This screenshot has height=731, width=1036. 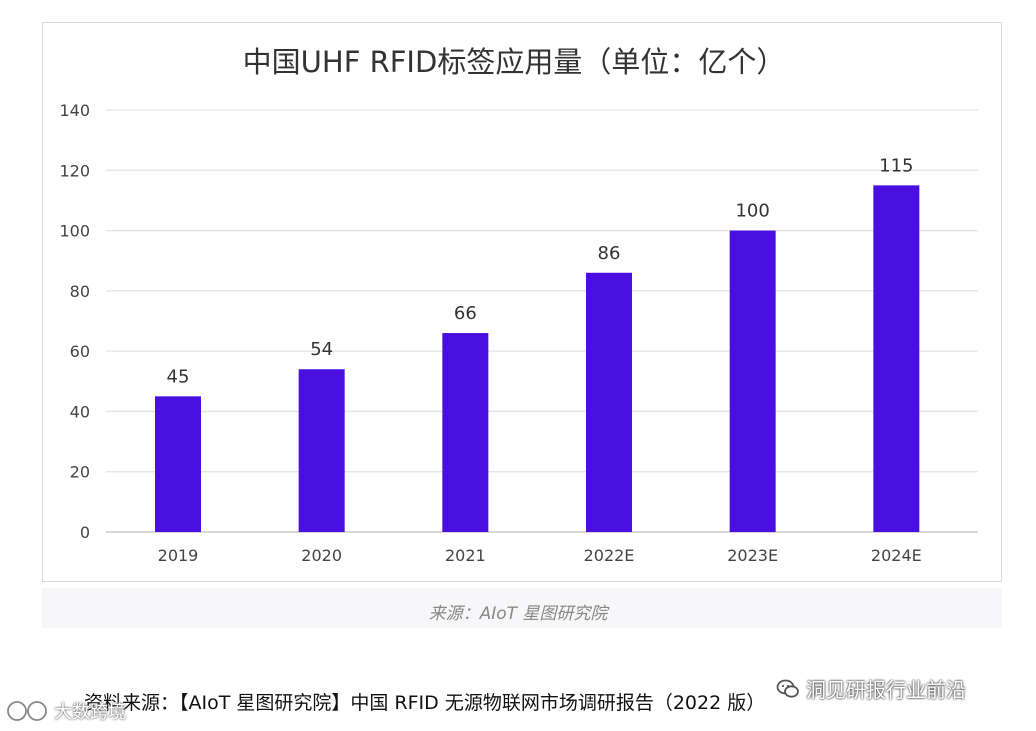 What do you see at coordinates (178, 376) in the screenshot?
I see `bar-value-label: 45` at bounding box center [178, 376].